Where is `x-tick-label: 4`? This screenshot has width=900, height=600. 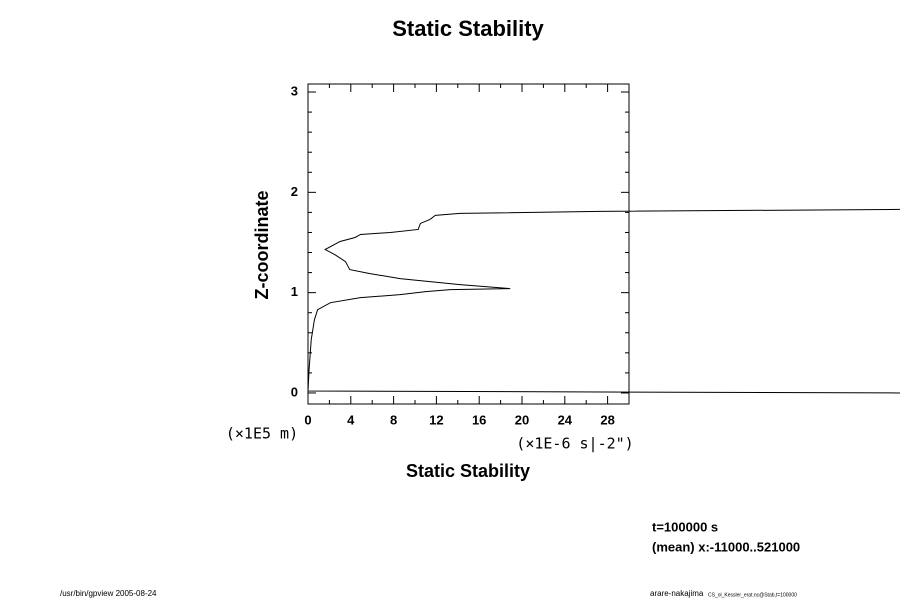
x-tick-label: 4 is located at coordinates (351, 419).